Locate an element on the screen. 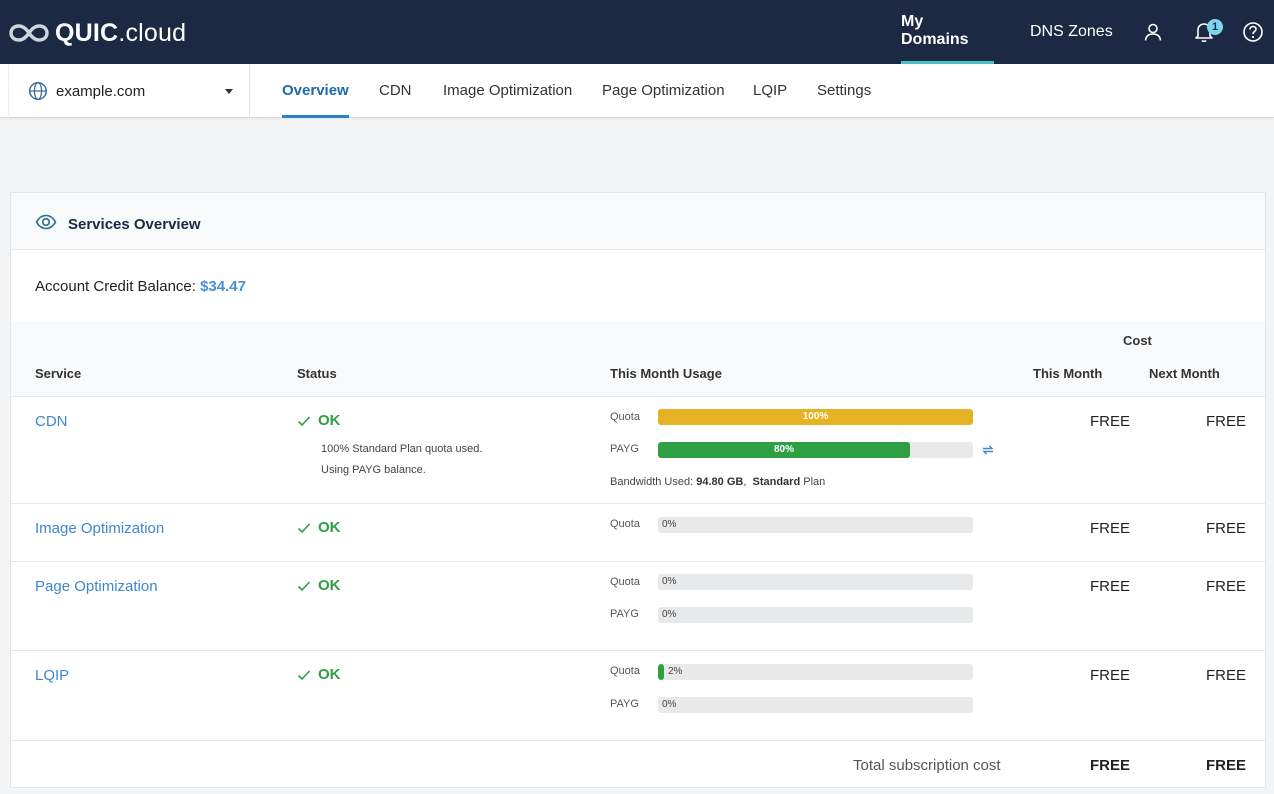 Image resolution: width=1274 pixels, height=794 pixels. chevron-down-icon is located at coordinates (229, 91).